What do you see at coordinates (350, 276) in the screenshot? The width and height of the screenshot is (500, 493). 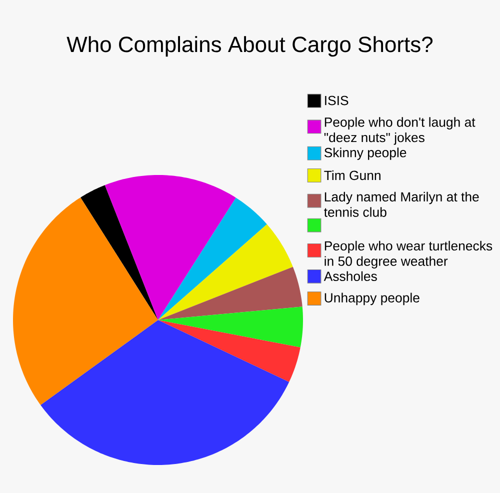 I see `legend-label: Assholes` at bounding box center [350, 276].